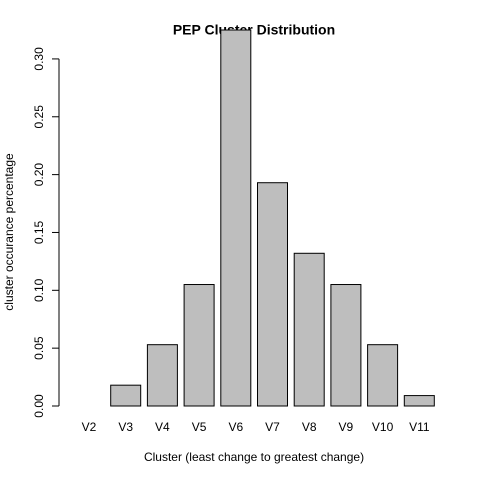 Image resolution: width=480 pixels, height=480 pixels. I want to click on y-axis-label: cluster occurance percentage, so click(9, 232).